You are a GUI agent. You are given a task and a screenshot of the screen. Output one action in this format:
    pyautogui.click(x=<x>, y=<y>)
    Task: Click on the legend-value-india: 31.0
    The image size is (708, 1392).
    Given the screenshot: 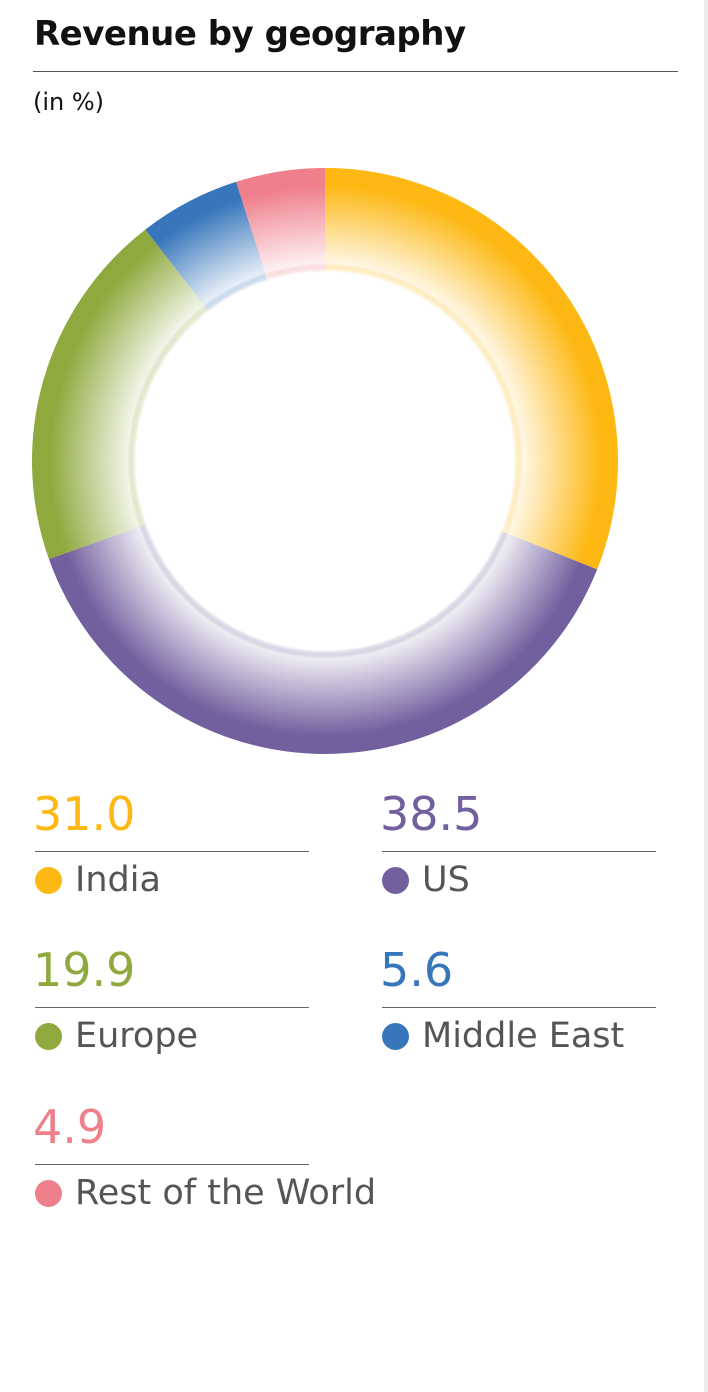 What is the action you would take?
    pyautogui.click(x=84, y=814)
    